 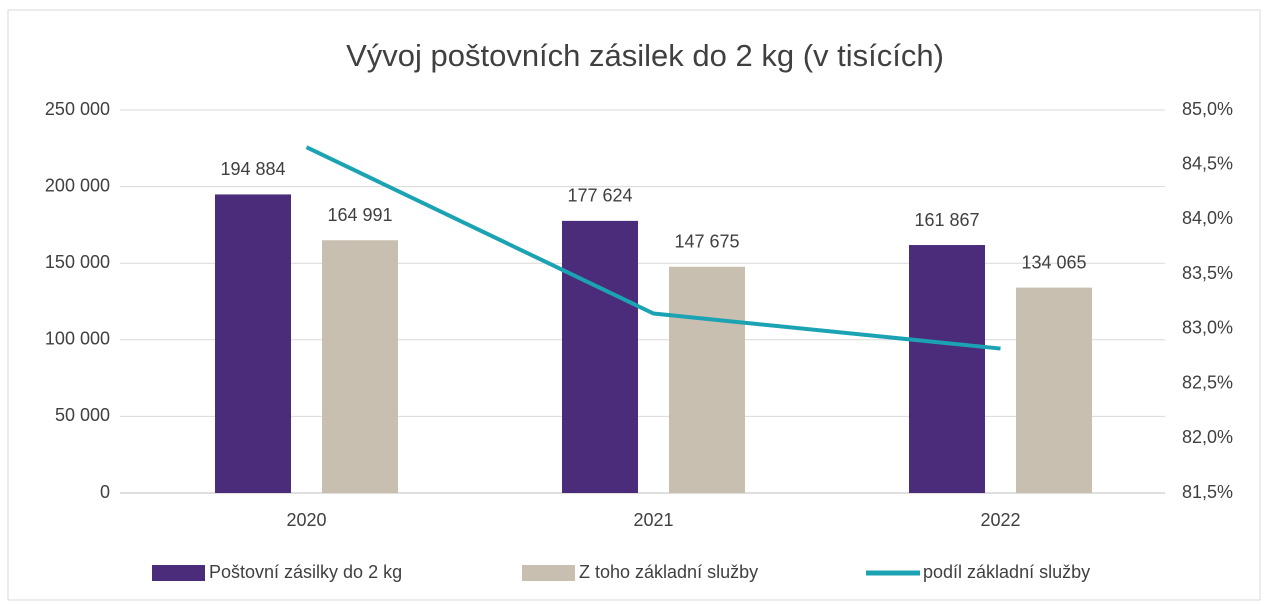 What do you see at coordinates (359, 215) in the screenshot?
I see `data-label: 164 991` at bounding box center [359, 215].